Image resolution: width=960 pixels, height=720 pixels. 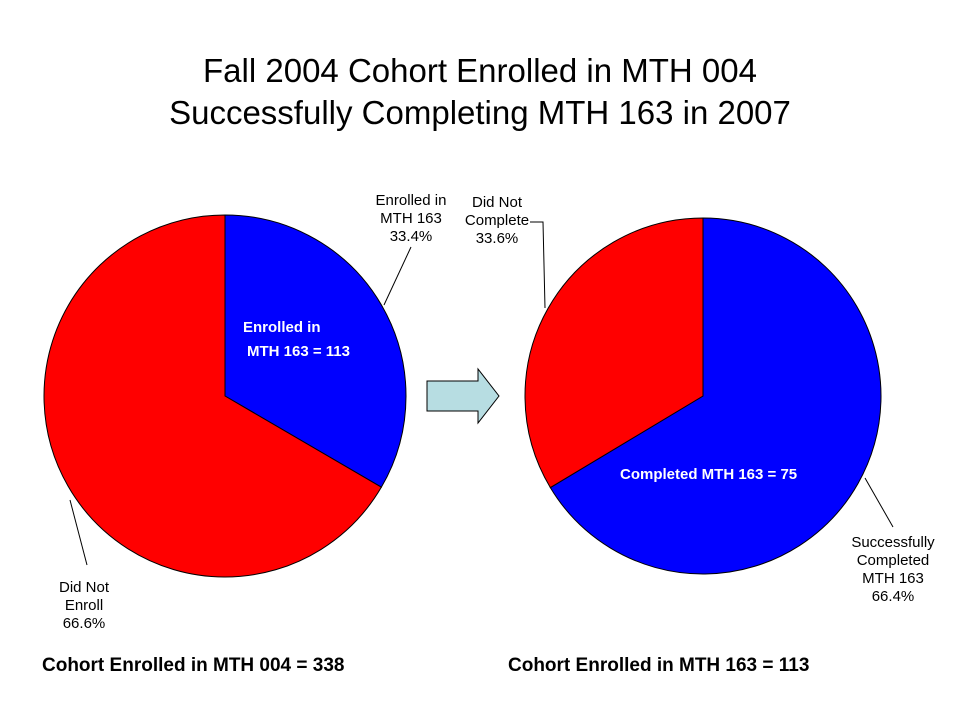 I want to click on title-line-1: Fall 2004 Cohort Enrolled in MTH 004, so click(x=480, y=70).